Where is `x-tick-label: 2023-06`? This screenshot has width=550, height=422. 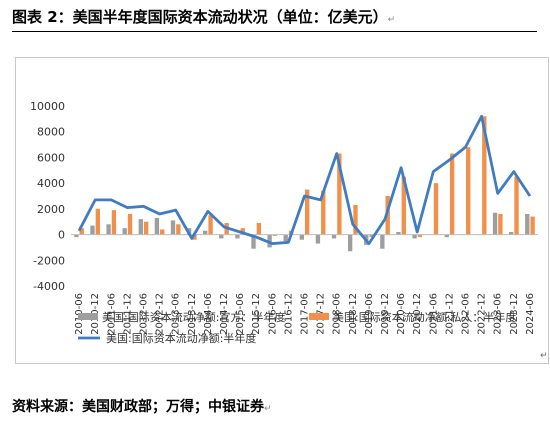
x-tick-label: 2023-06 is located at coordinates (498, 314).